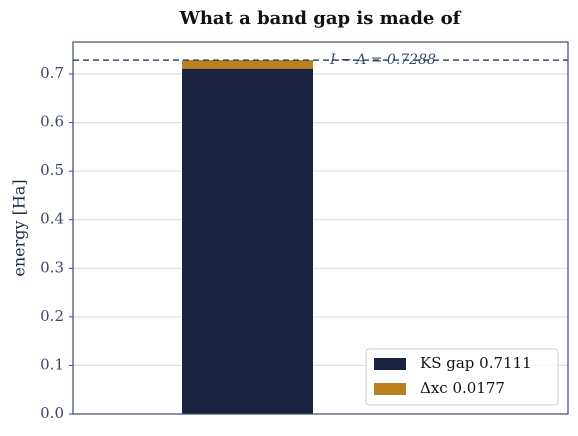 The height and width of the screenshot is (436, 578). What do you see at coordinates (52, 316) in the screenshot?
I see `y-tick-label: 0.2` at bounding box center [52, 316].